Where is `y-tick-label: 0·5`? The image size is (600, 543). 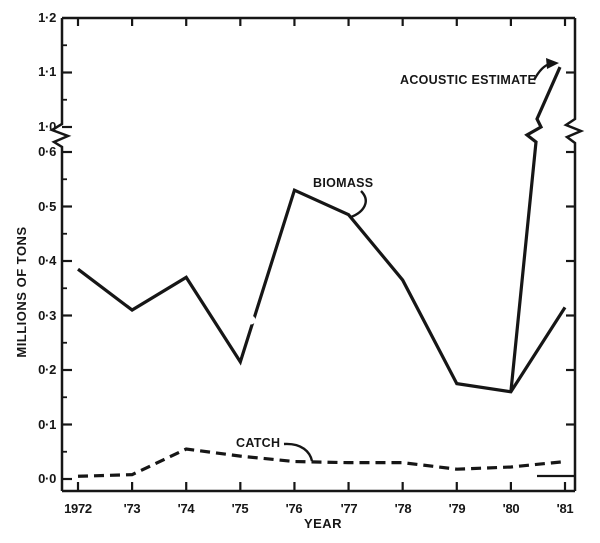
y-tick-label: 0·5 is located at coordinates (47, 206).